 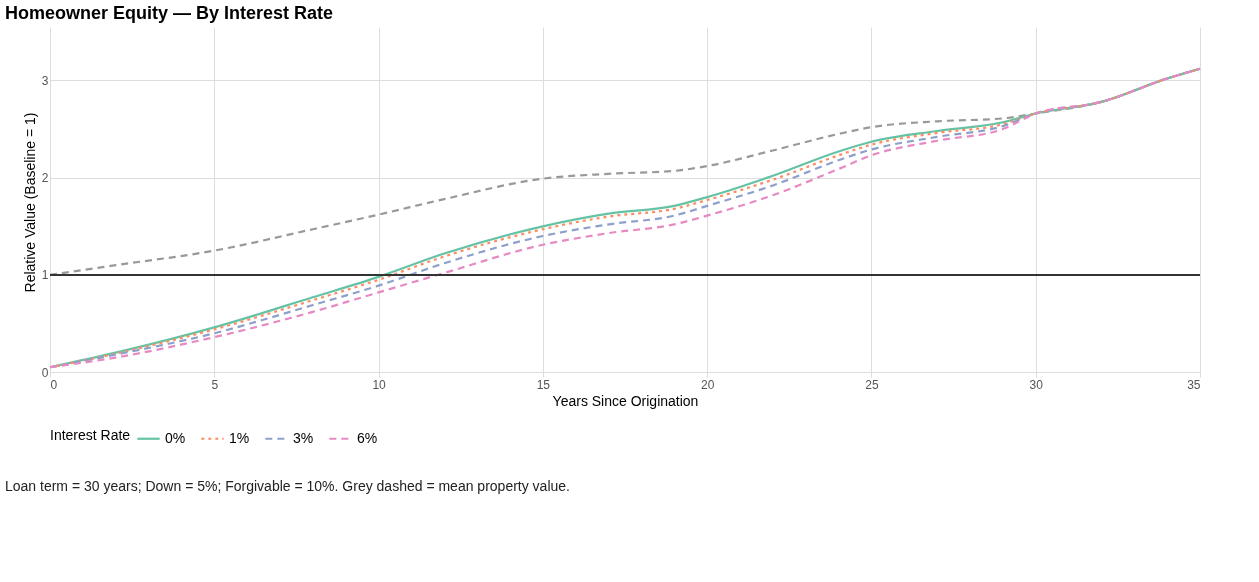 I want to click on legend-label: 1%, so click(x=239, y=437).